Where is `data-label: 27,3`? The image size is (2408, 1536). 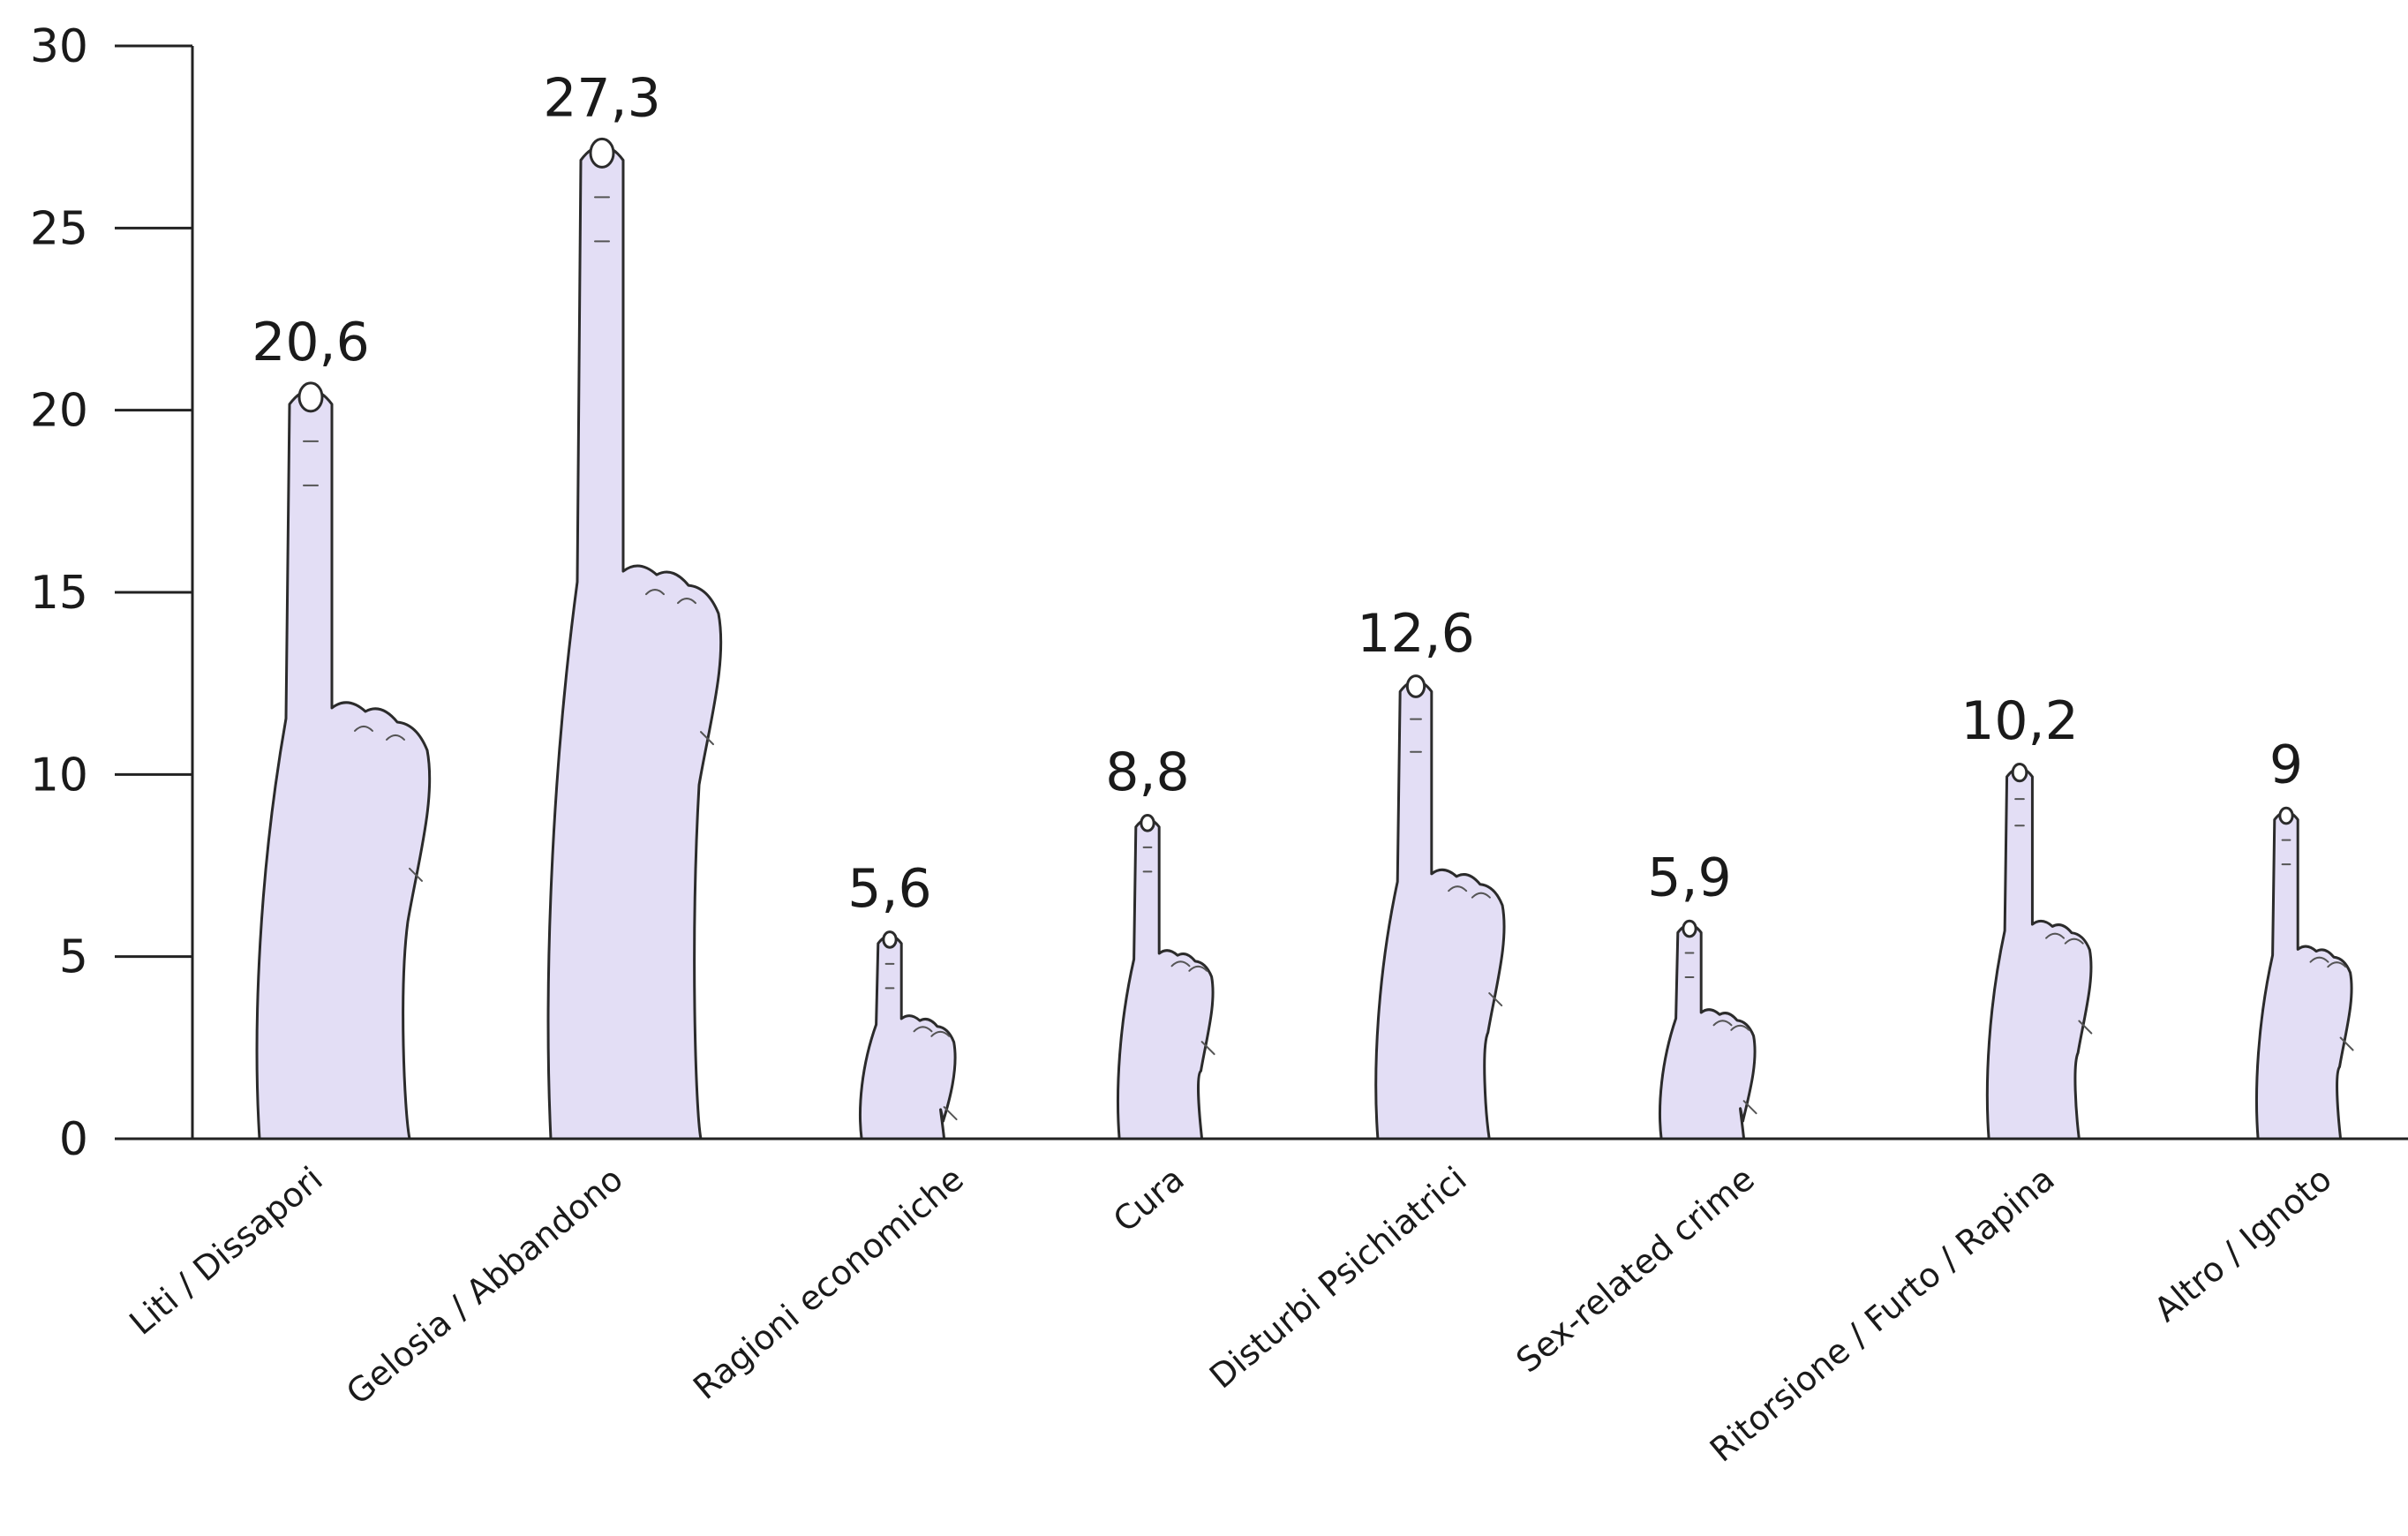 data-label: 27,3 is located at coordinates (602, 98).